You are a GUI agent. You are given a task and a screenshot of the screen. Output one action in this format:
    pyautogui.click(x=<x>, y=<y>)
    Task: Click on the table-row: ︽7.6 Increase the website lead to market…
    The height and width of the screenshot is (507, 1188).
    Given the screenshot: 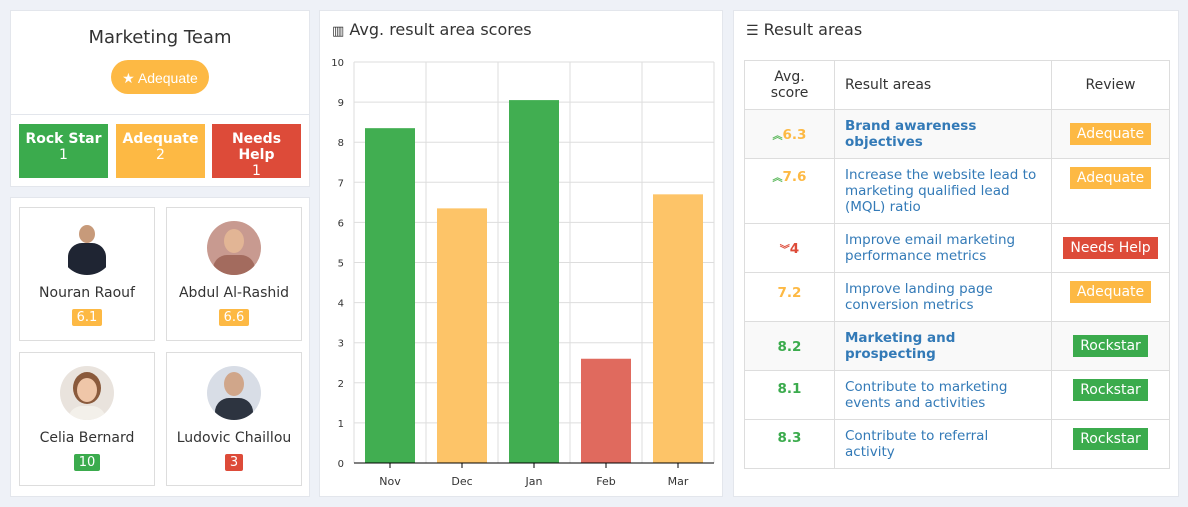 What is the action you would take?
    pyautogui.click(x=957, y=191)
    